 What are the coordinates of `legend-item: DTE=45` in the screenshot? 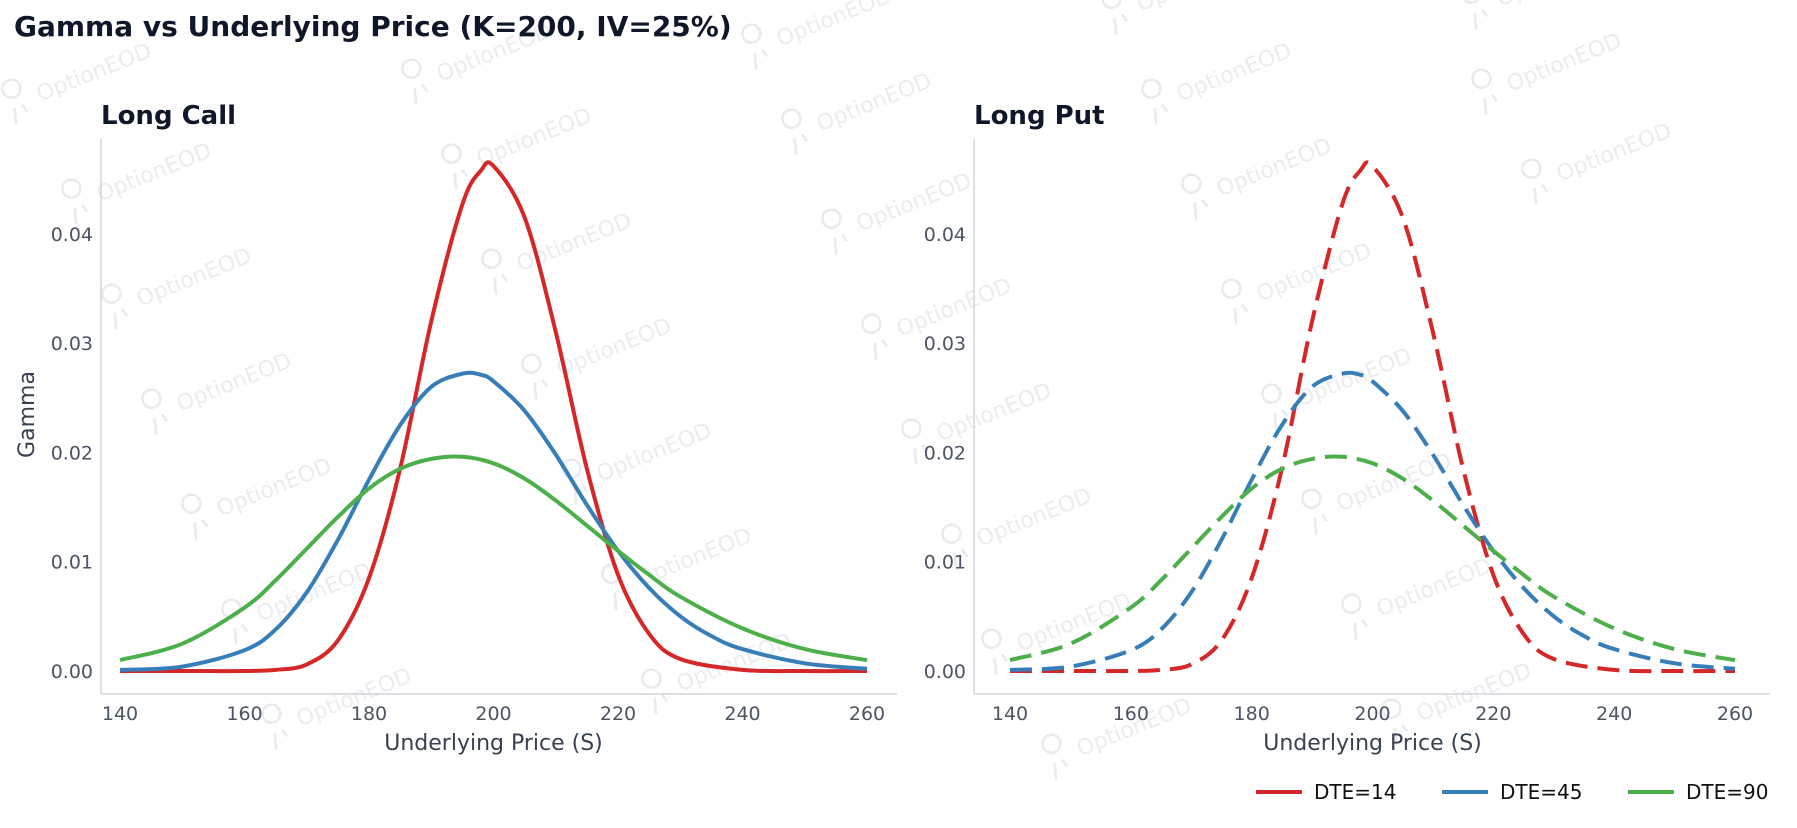 It's located at (1512, 792).